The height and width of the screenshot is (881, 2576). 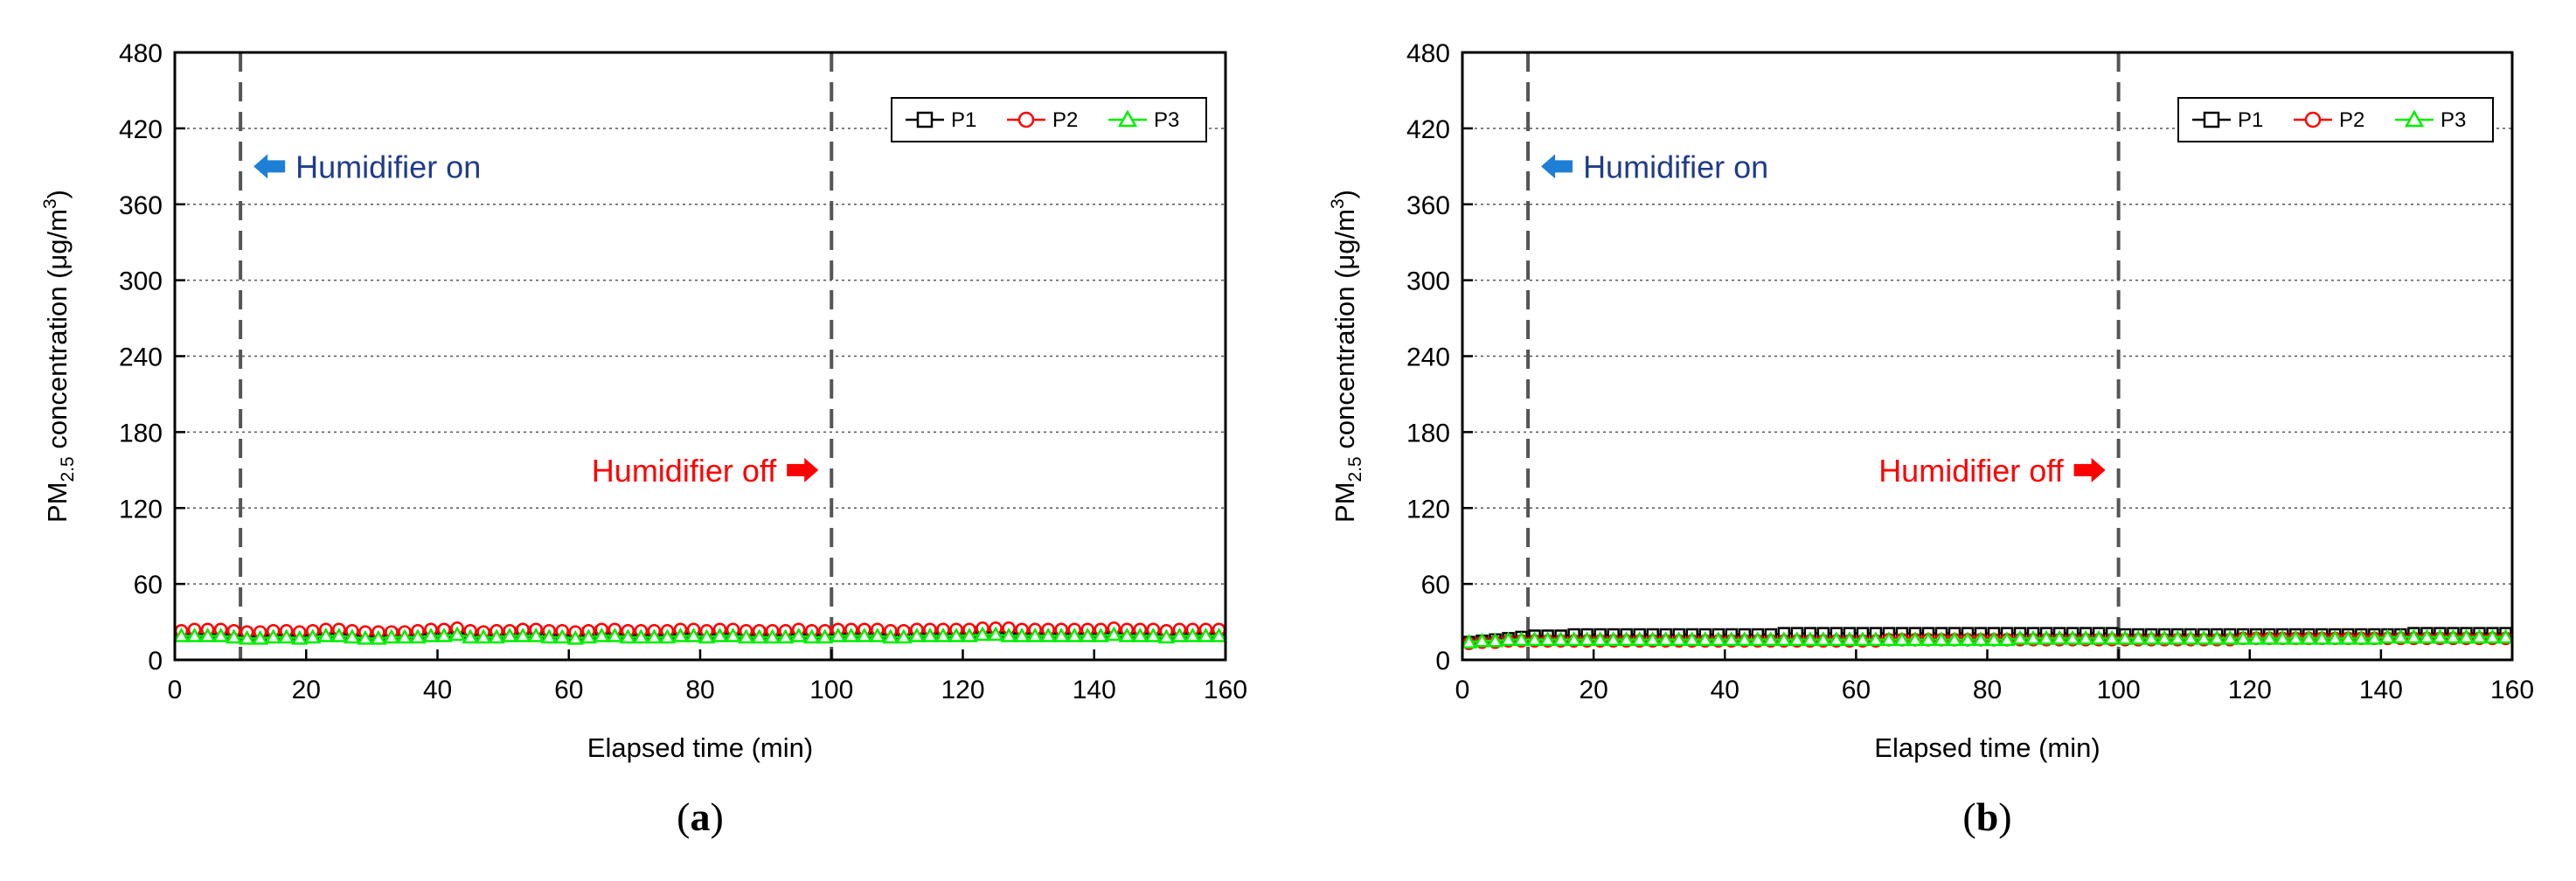 I want to click on y-tick-label: 420, so click(x=141, y=129).